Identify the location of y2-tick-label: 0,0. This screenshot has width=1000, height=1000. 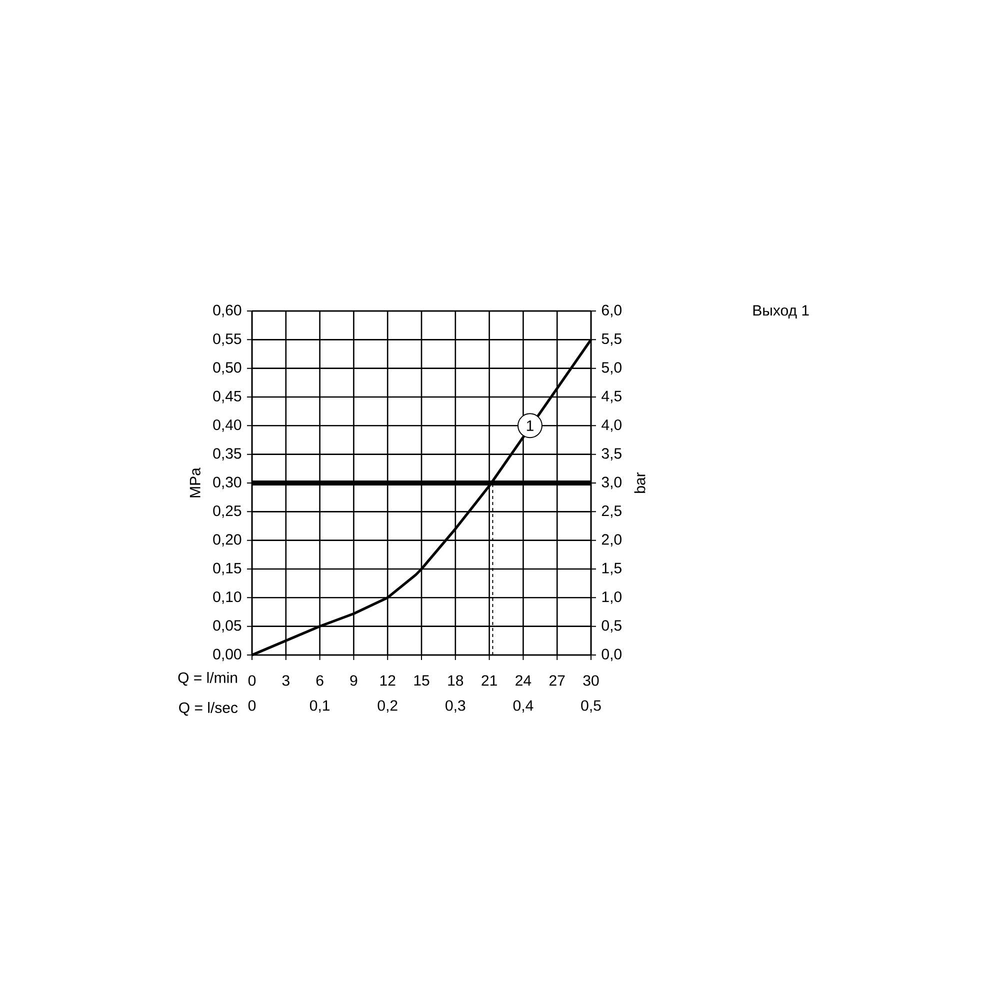
(612, 655).